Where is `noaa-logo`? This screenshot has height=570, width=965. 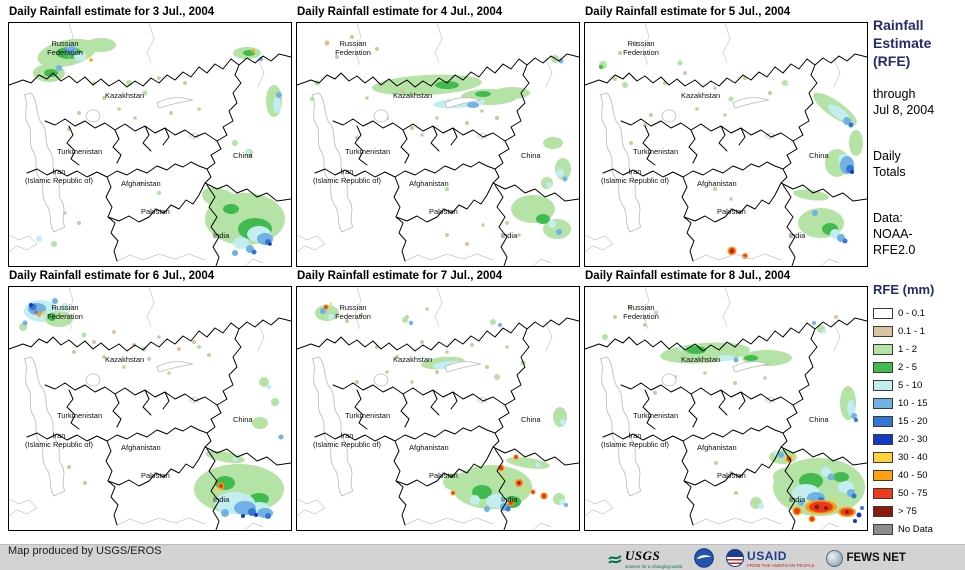
noaa-logo is located at coordinates (704, 558).